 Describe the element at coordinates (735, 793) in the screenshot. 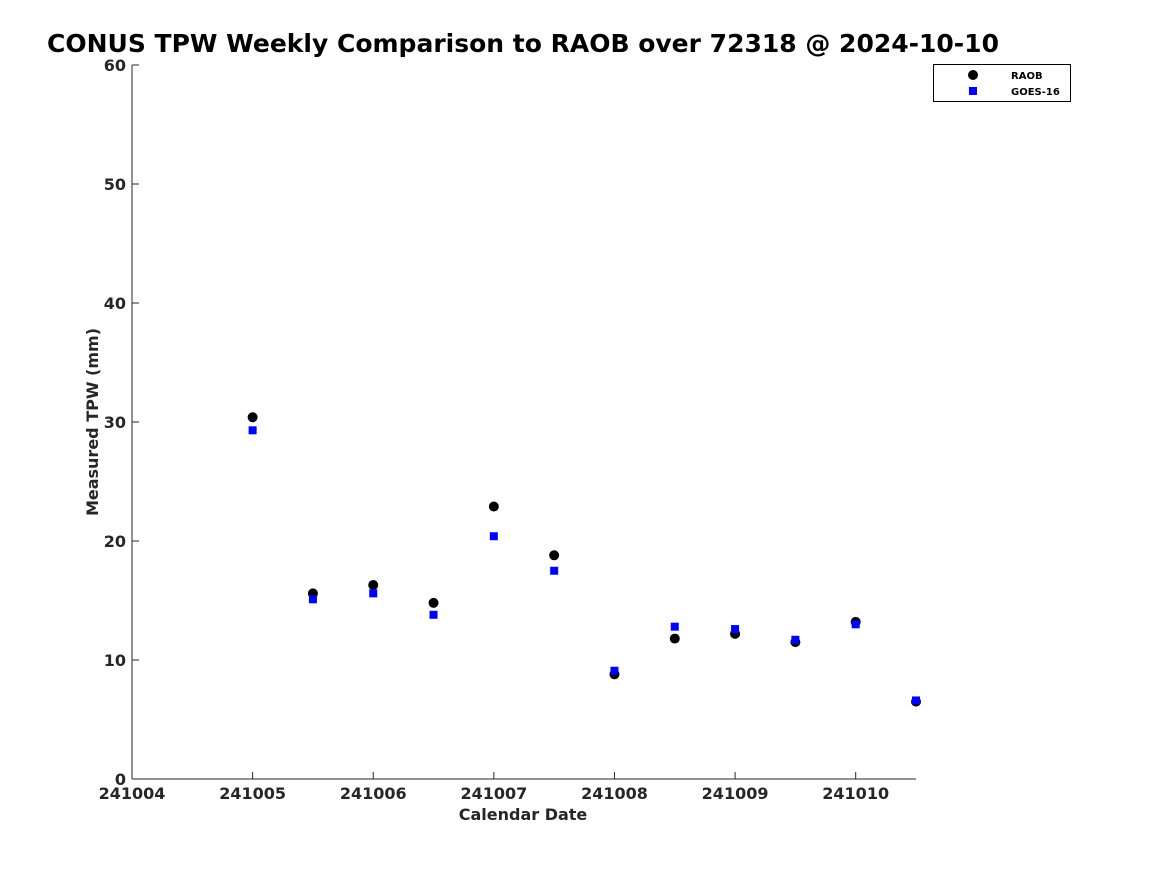

I see `x-tick-label: 241009` at that location.